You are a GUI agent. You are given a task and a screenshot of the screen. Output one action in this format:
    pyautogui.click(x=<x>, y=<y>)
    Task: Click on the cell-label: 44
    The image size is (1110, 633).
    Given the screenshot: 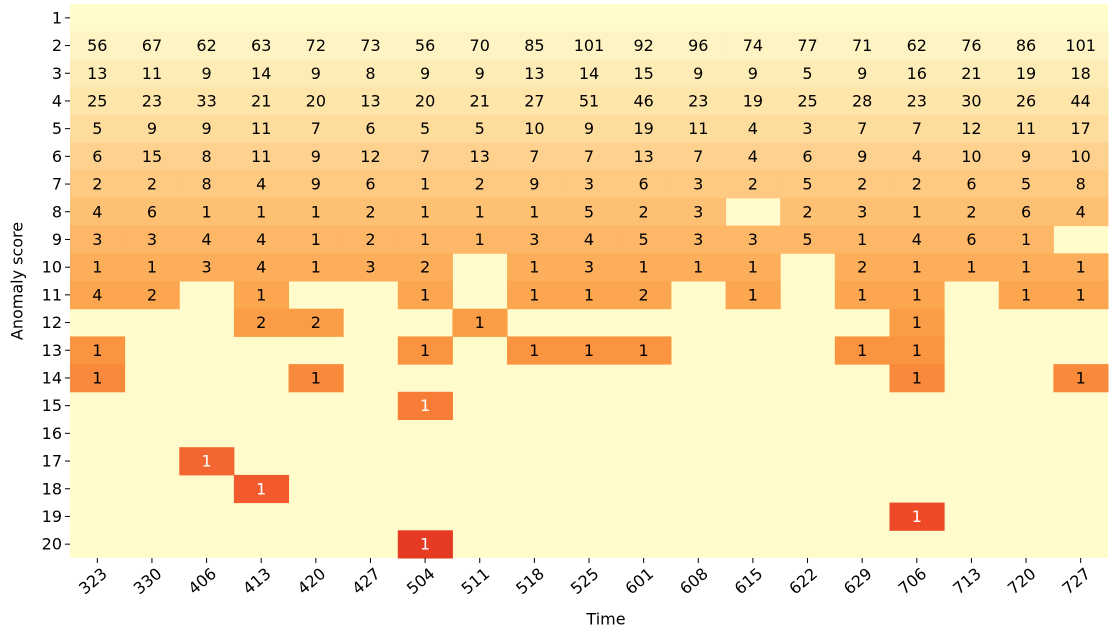 What is the action you would take?
    pyautogui.click(x=1081, y=100)
    